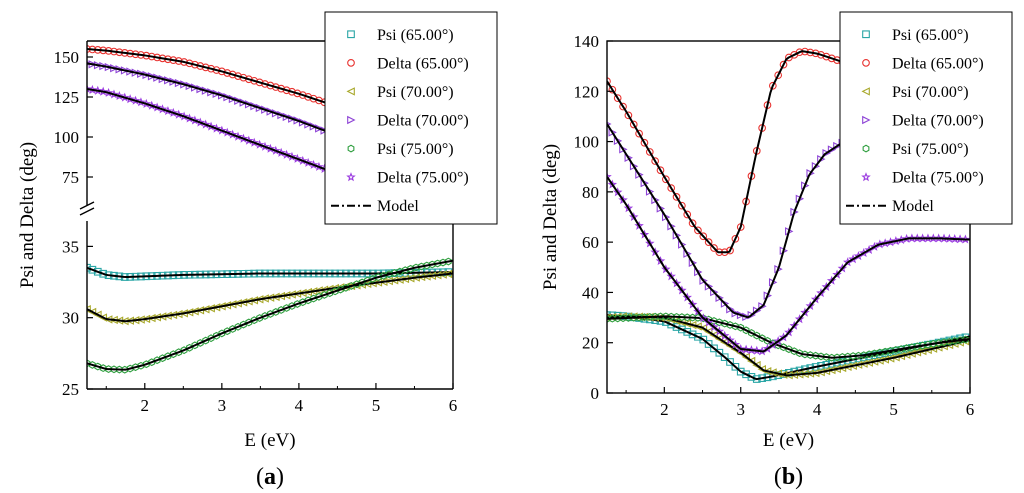  Describe the element at coordinates (299, 405) in the screenshot. I see `x-tick-label: 4` at that location.